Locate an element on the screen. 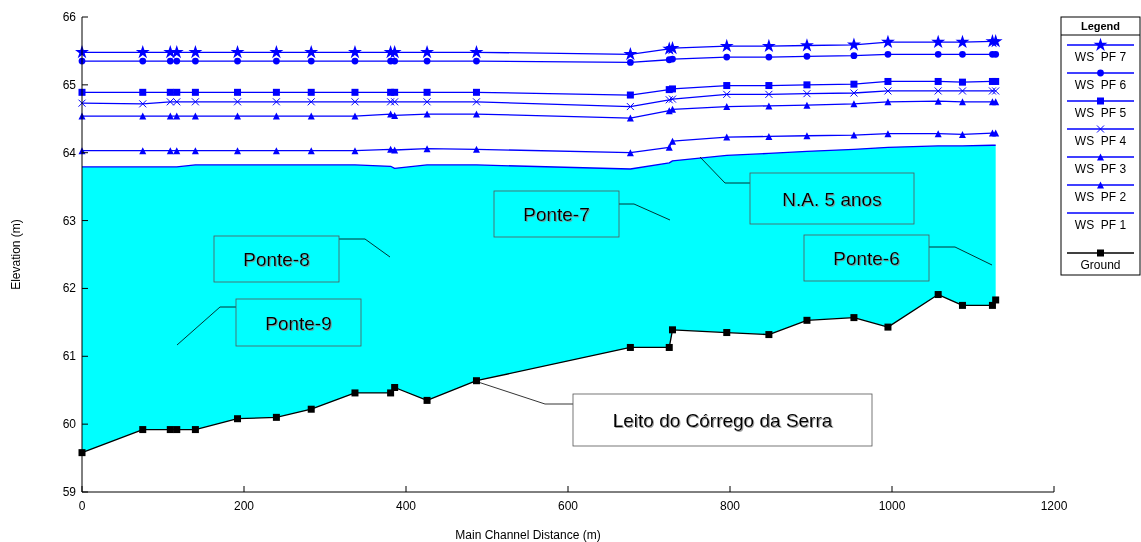 The width and height of the screenshot is (1141, 542). y-tick-label: 63 is located at coordinates (69, 220).